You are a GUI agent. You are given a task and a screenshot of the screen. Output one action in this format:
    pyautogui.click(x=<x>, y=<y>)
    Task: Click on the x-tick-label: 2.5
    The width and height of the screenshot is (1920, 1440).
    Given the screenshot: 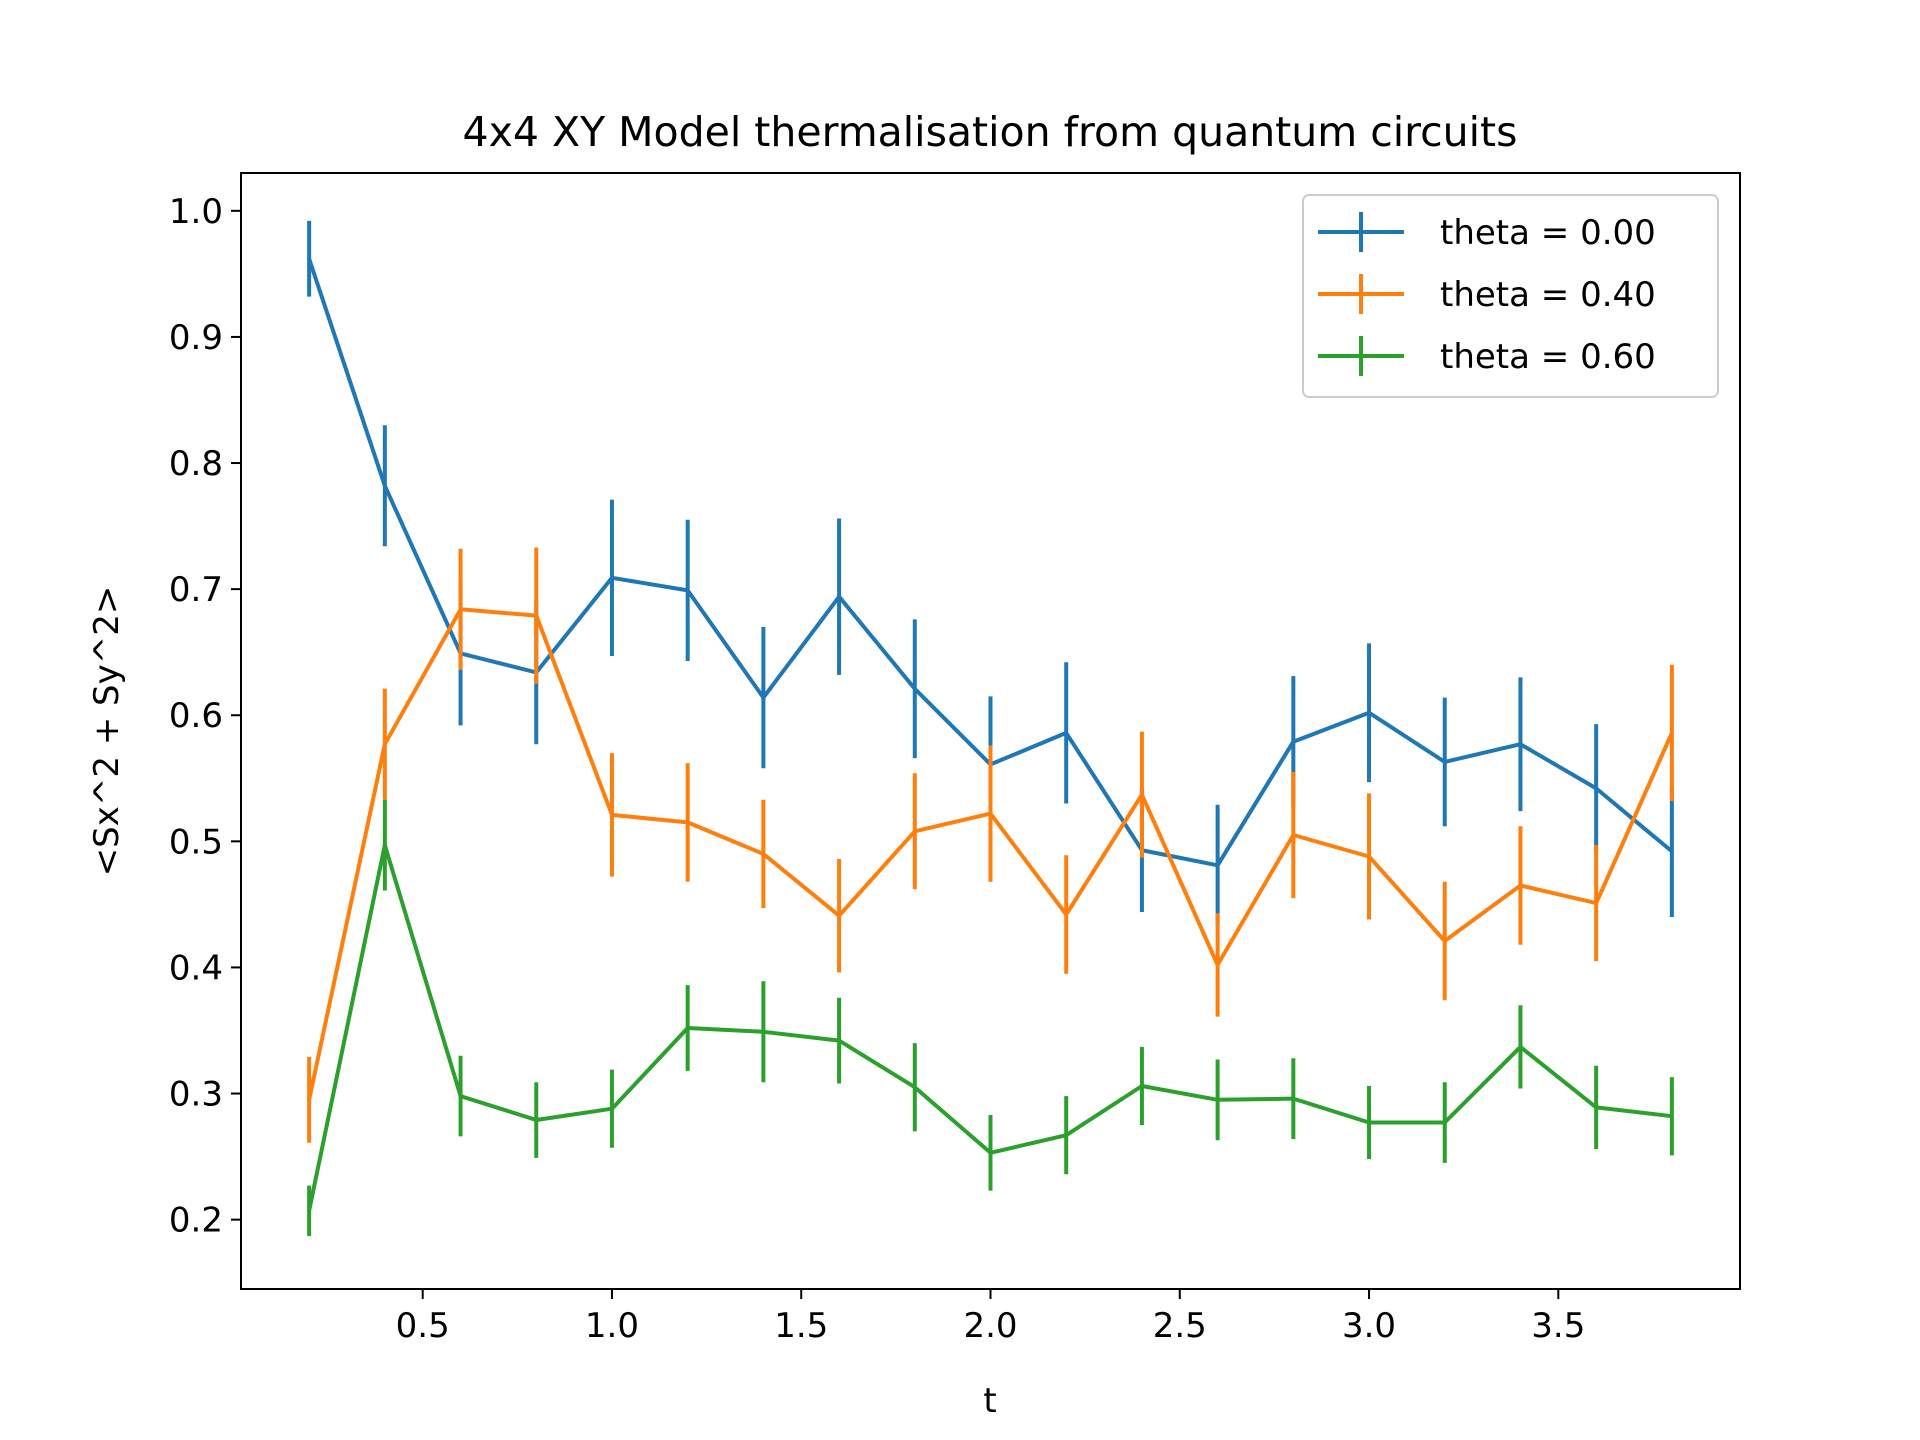 What is the action you would take?
    pyautogui.click(x=1180, y=1326)
    